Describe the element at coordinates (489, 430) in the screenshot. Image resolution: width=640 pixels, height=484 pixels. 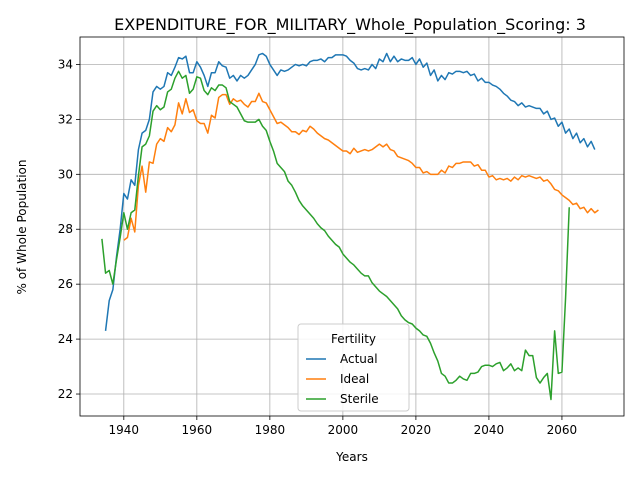
I see `x-tick-label: 2040` at that location.